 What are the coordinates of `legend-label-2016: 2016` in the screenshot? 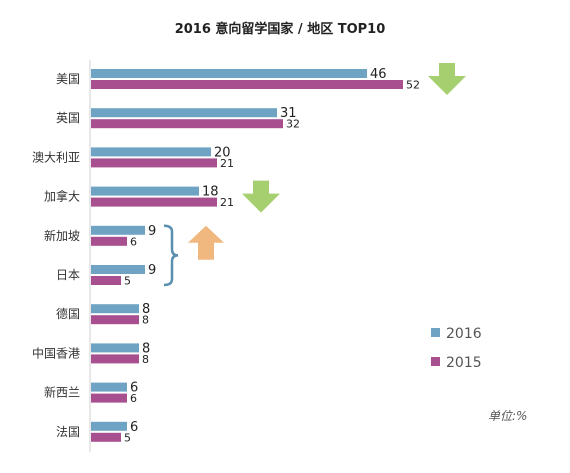 It's located at (464, 334).